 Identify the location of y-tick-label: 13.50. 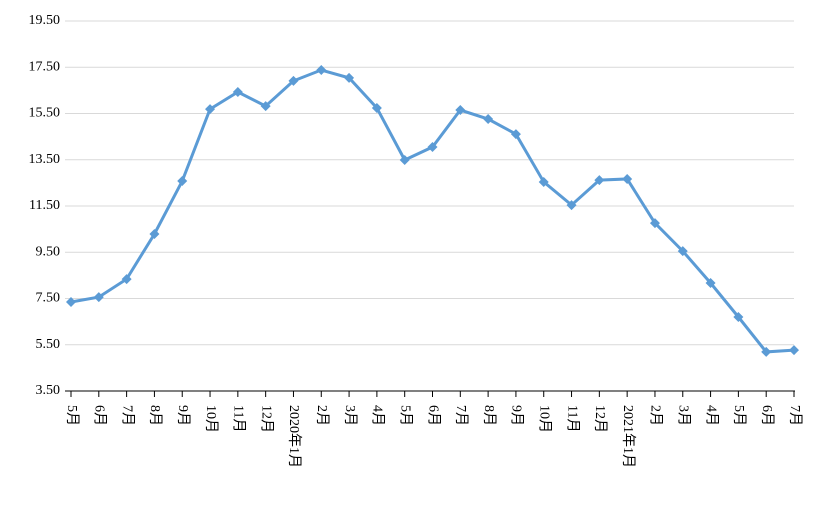
(45, 159).